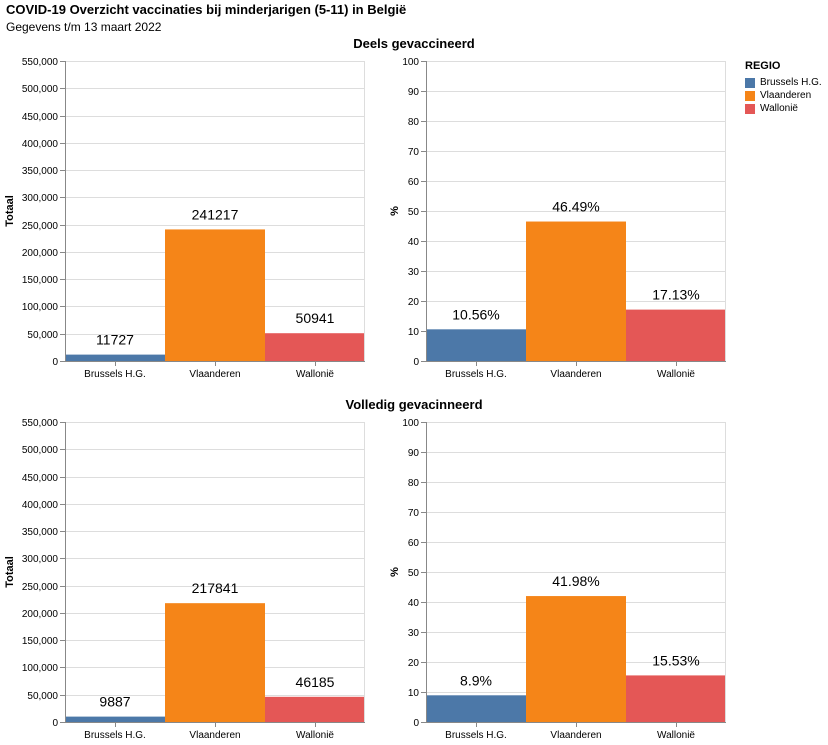 The height and width of the screenshot is (745, 828). Describe the element at coordinates (750, 108) in the screenshot. I see `legend-swatch-wallonie` at that location.